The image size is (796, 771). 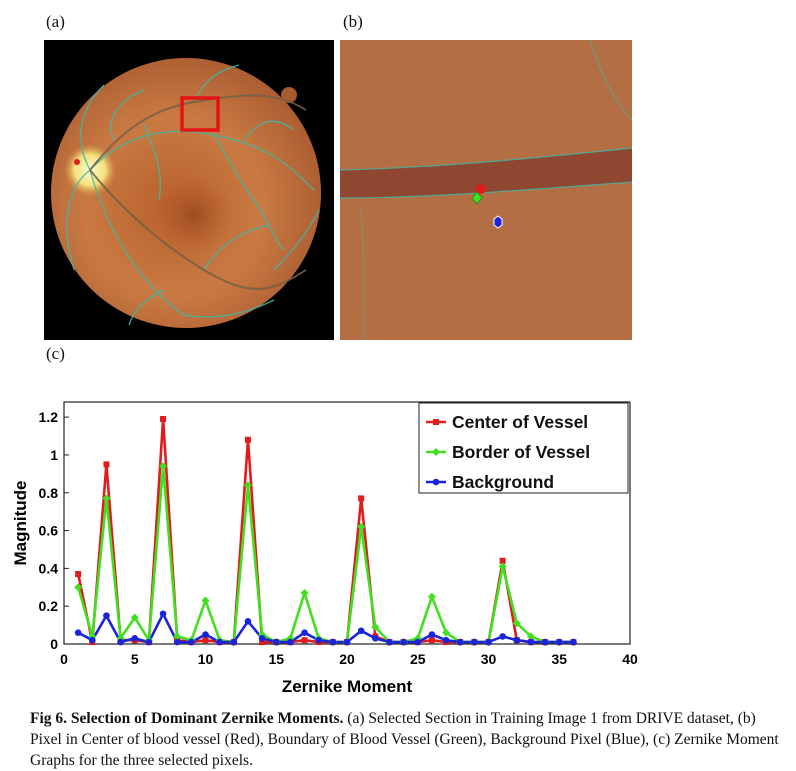 I want to click on x-tick-label: 40, so click(x=630, y=659).